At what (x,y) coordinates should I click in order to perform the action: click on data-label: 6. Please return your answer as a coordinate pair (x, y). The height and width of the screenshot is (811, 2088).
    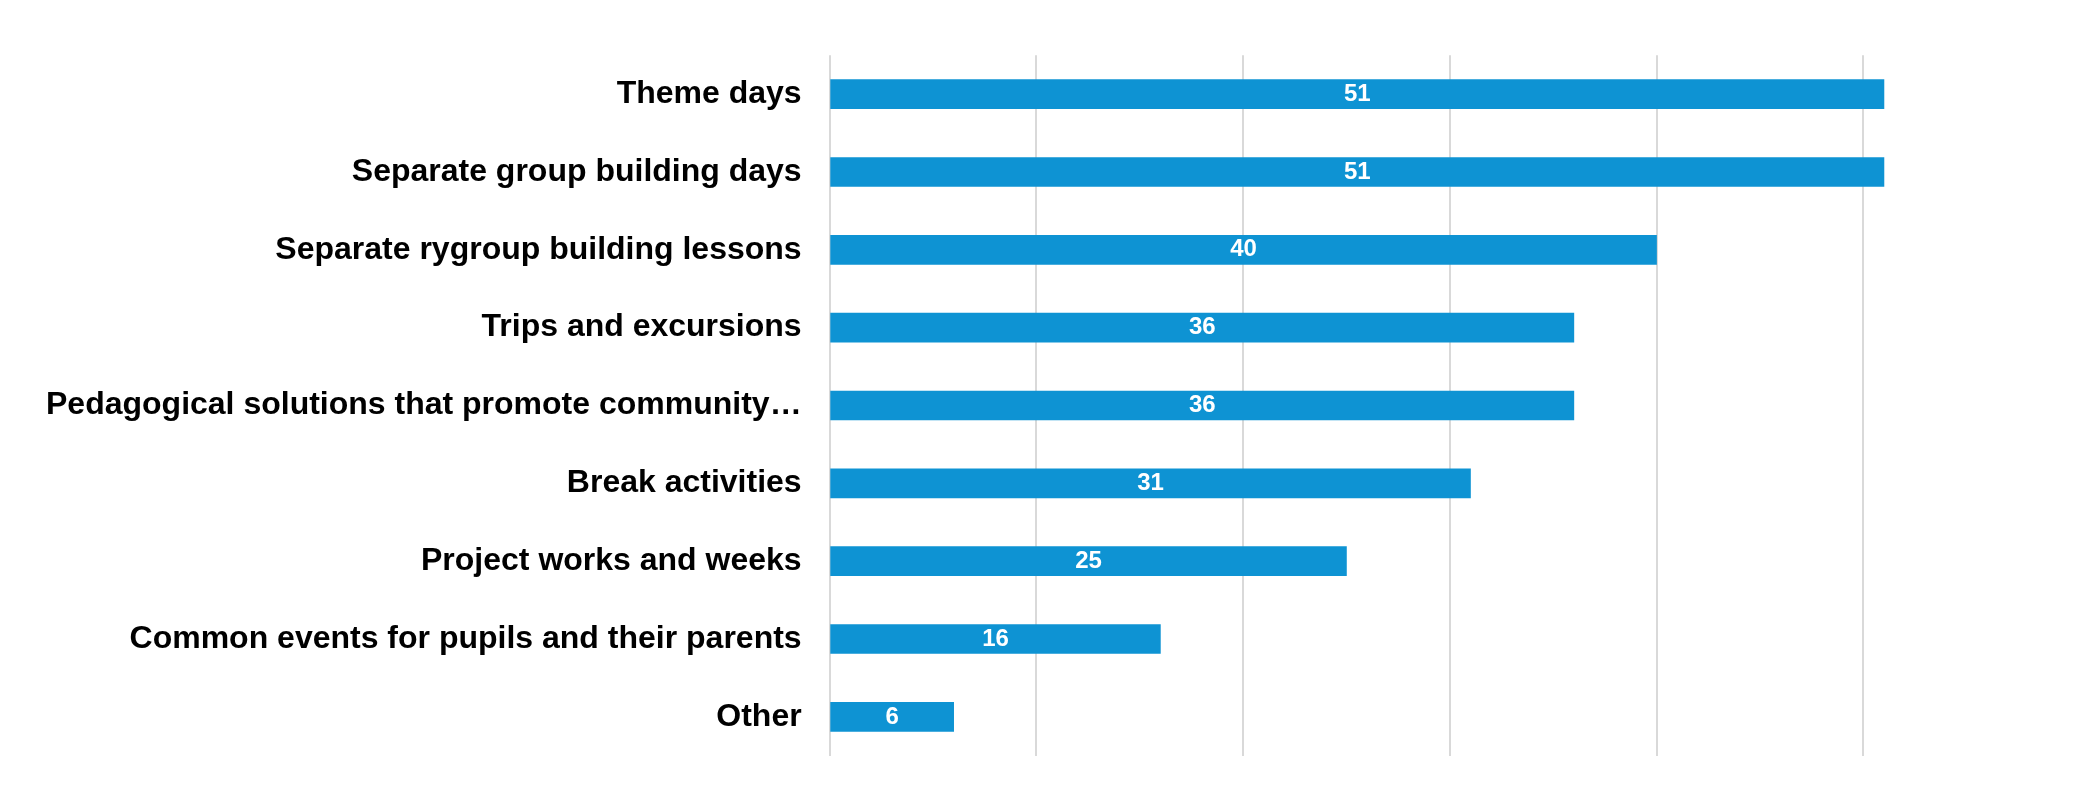
    Looking at the image, I should click on (892, 715).